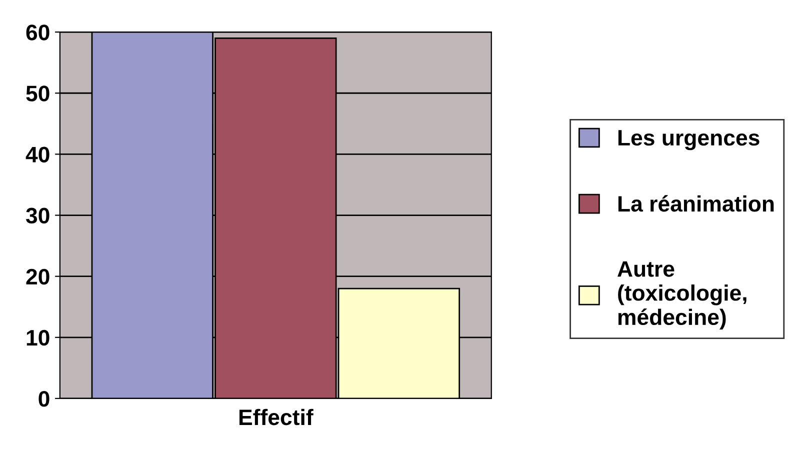 The image size is (799, 458). I want to click on y-tick-label: 60, so click(38, 32).